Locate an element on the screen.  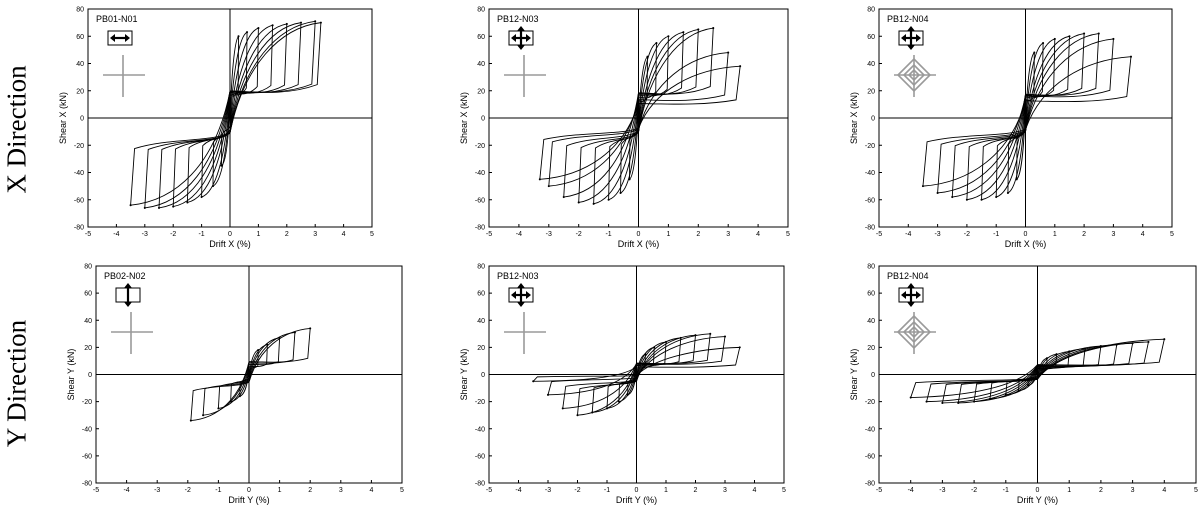
x-tick-label: 5 is located at coordinates (1172, 234).